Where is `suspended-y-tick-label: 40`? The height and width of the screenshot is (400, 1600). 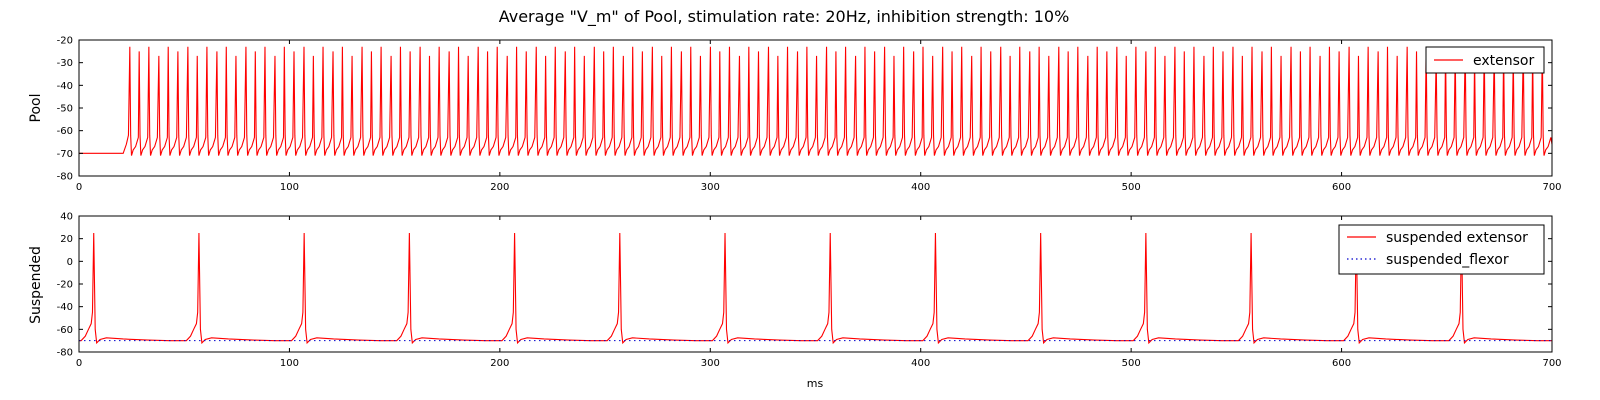
suspended-y-tick-label: 40 is located at coordinates (66, 217).